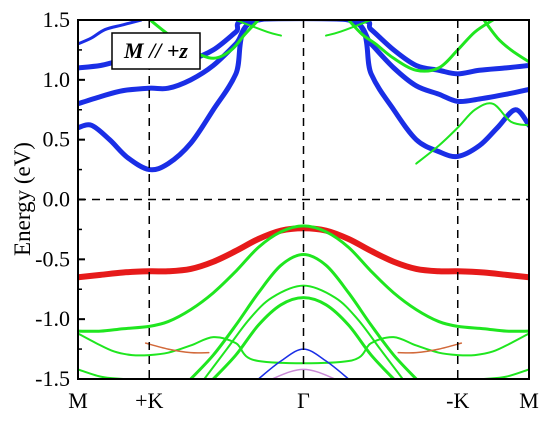  Describe the element at coordinates (57, 79) in the screenshot. I see `y-tick-label-5: 1.0` at that location.